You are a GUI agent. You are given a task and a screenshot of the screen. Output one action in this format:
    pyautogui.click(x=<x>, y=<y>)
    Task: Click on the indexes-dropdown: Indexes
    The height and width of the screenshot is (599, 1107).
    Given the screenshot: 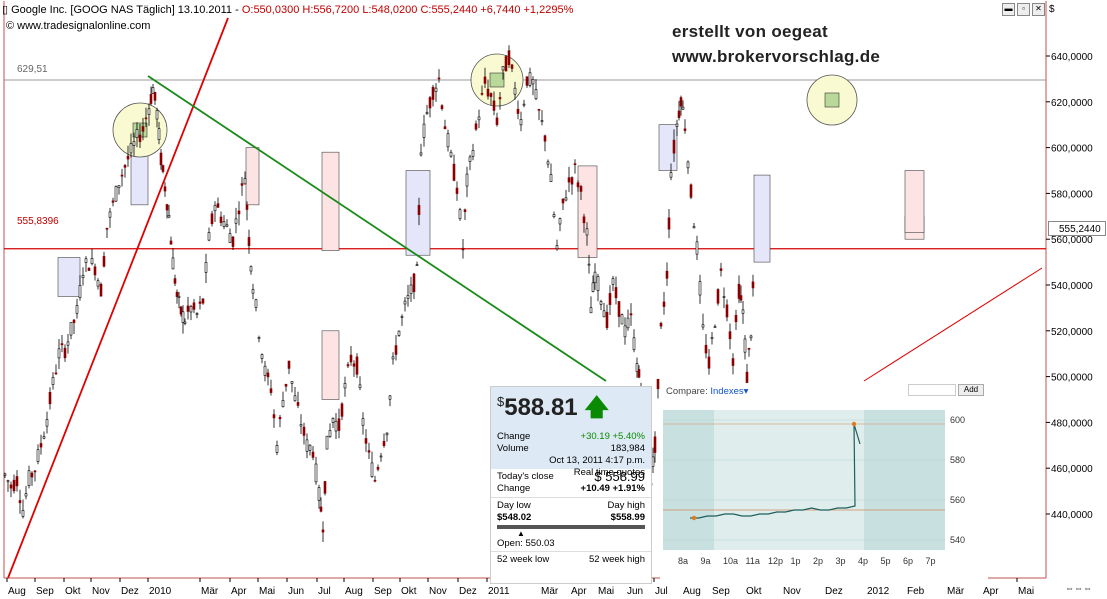 What is the action you would take?
    pyautogui.click(x=727, y=391)
    